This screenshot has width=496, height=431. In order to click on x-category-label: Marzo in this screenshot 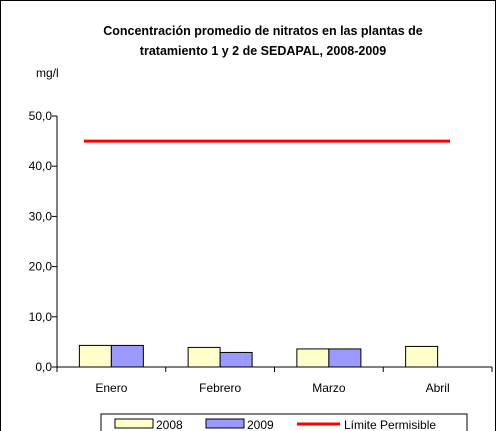, I will do `click(329, 388)`.